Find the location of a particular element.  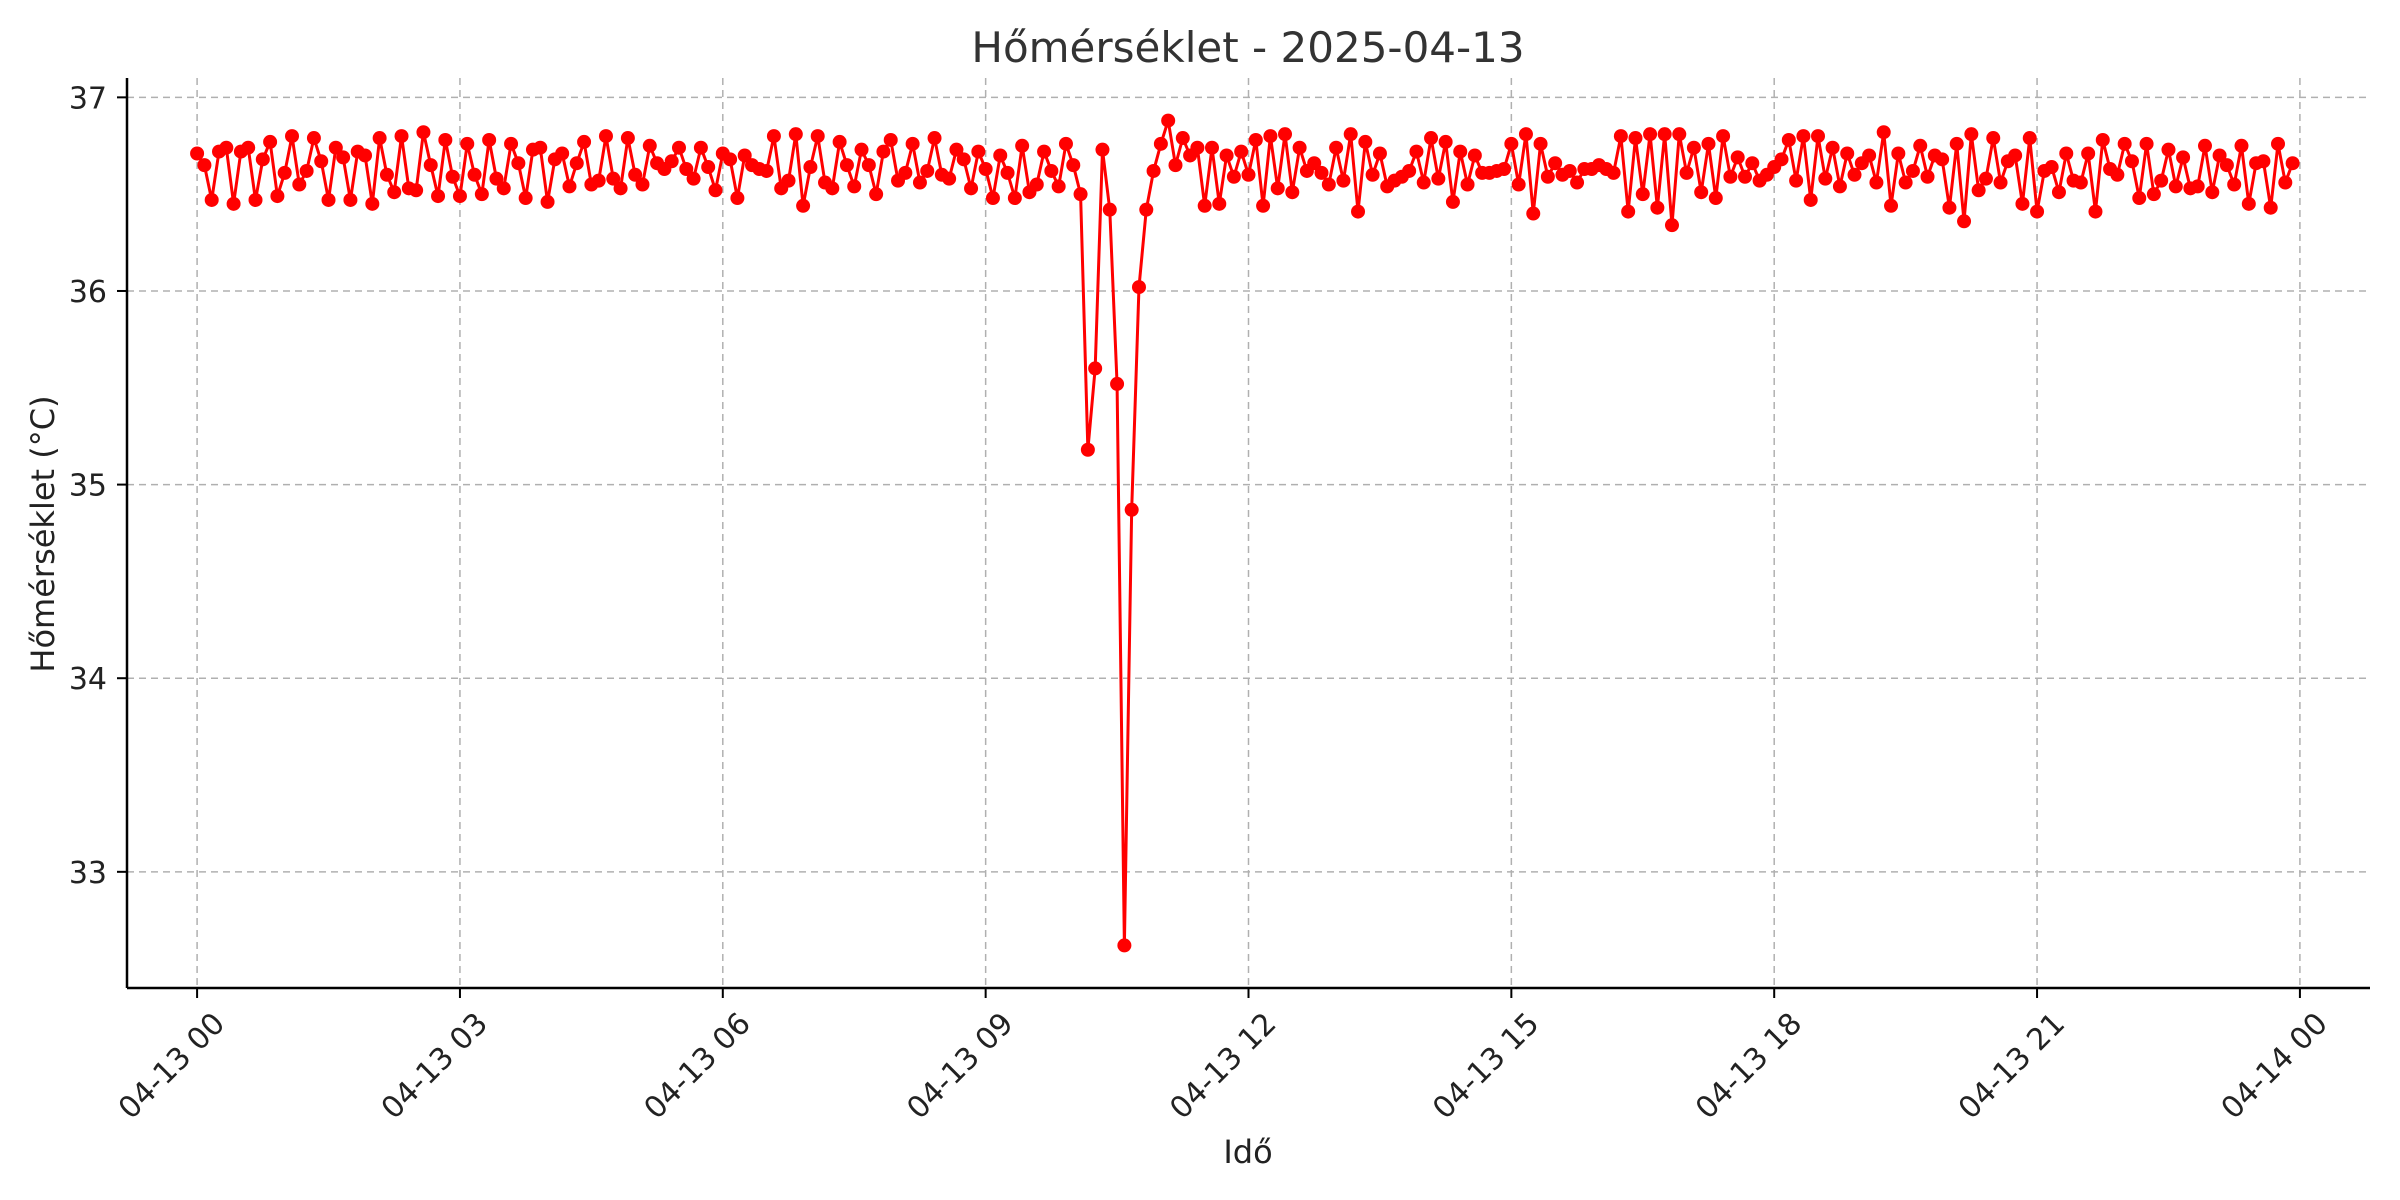

y-tick-label: 34 is located at coordinates (88, 679).